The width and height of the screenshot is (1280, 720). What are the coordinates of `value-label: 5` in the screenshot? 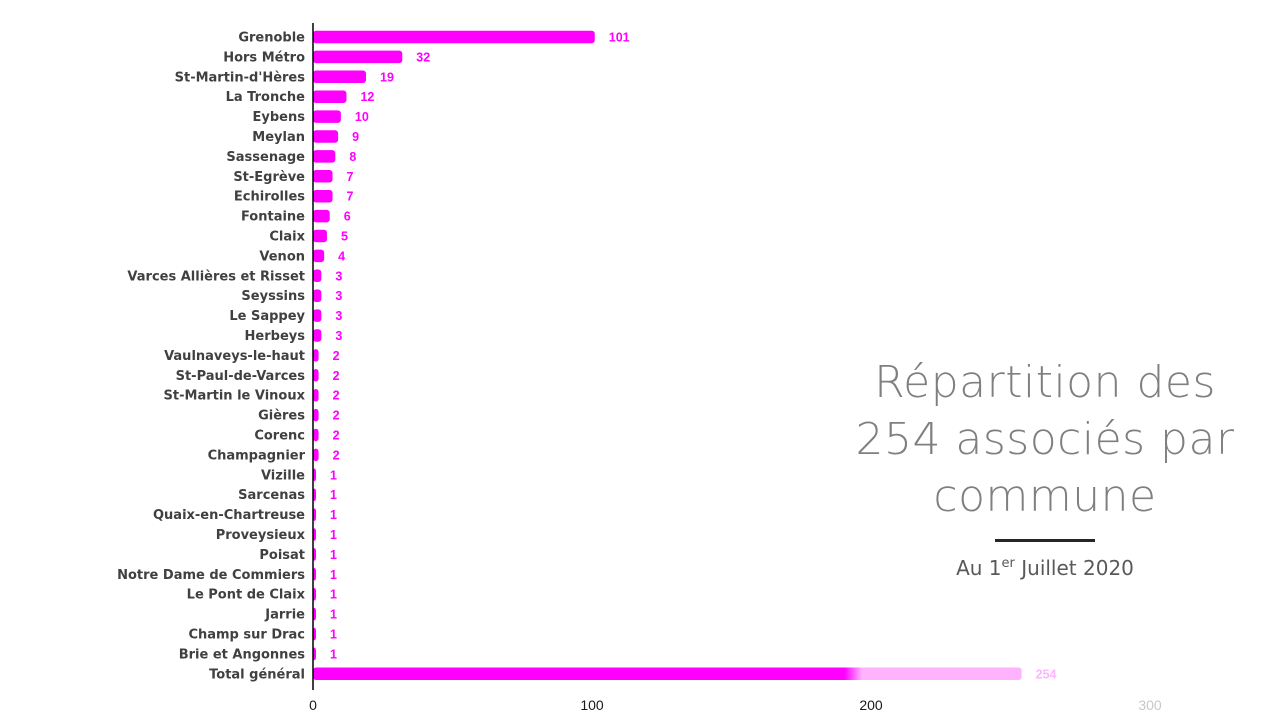 It's located at (344, 237).